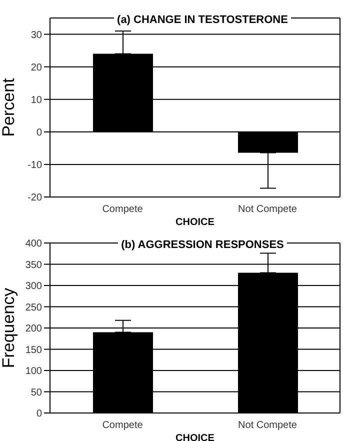 The height and width of the screenshot is (441, 343). Describe the element at coordinates (33, 329) in the screenshot. I see `y-tick-label: 200` at that location.